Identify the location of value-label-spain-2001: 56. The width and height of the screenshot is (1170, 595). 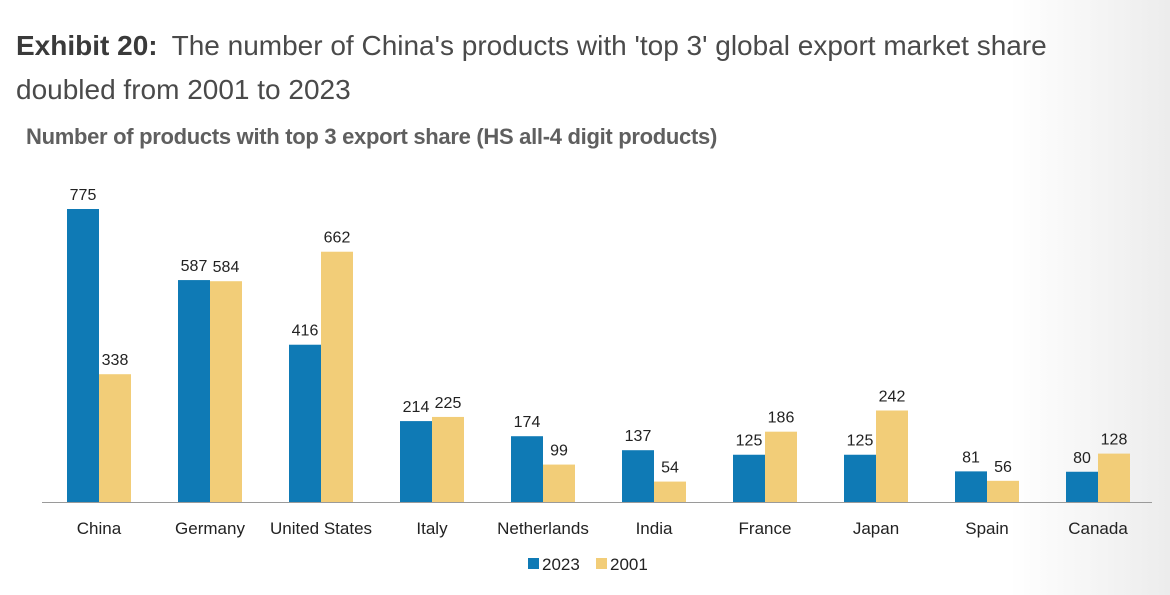
(1003, 467).